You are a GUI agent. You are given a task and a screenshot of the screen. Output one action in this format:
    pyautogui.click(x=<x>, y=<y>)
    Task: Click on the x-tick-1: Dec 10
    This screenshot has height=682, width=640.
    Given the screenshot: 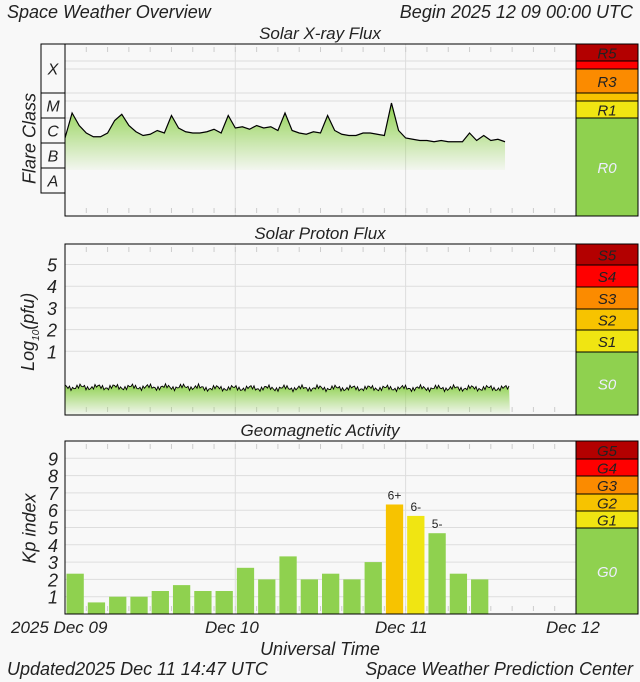 What is the action you would take?
    pyautogui.click(x=232, y=627)
    